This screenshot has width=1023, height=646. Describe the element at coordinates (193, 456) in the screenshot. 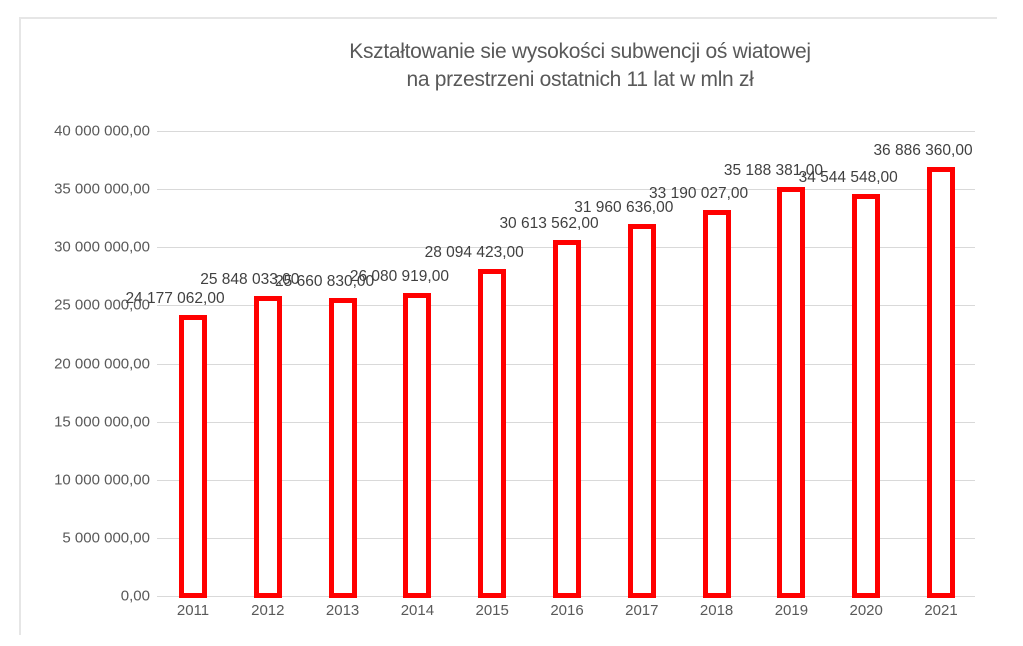

I see `bar-2011` at that location.